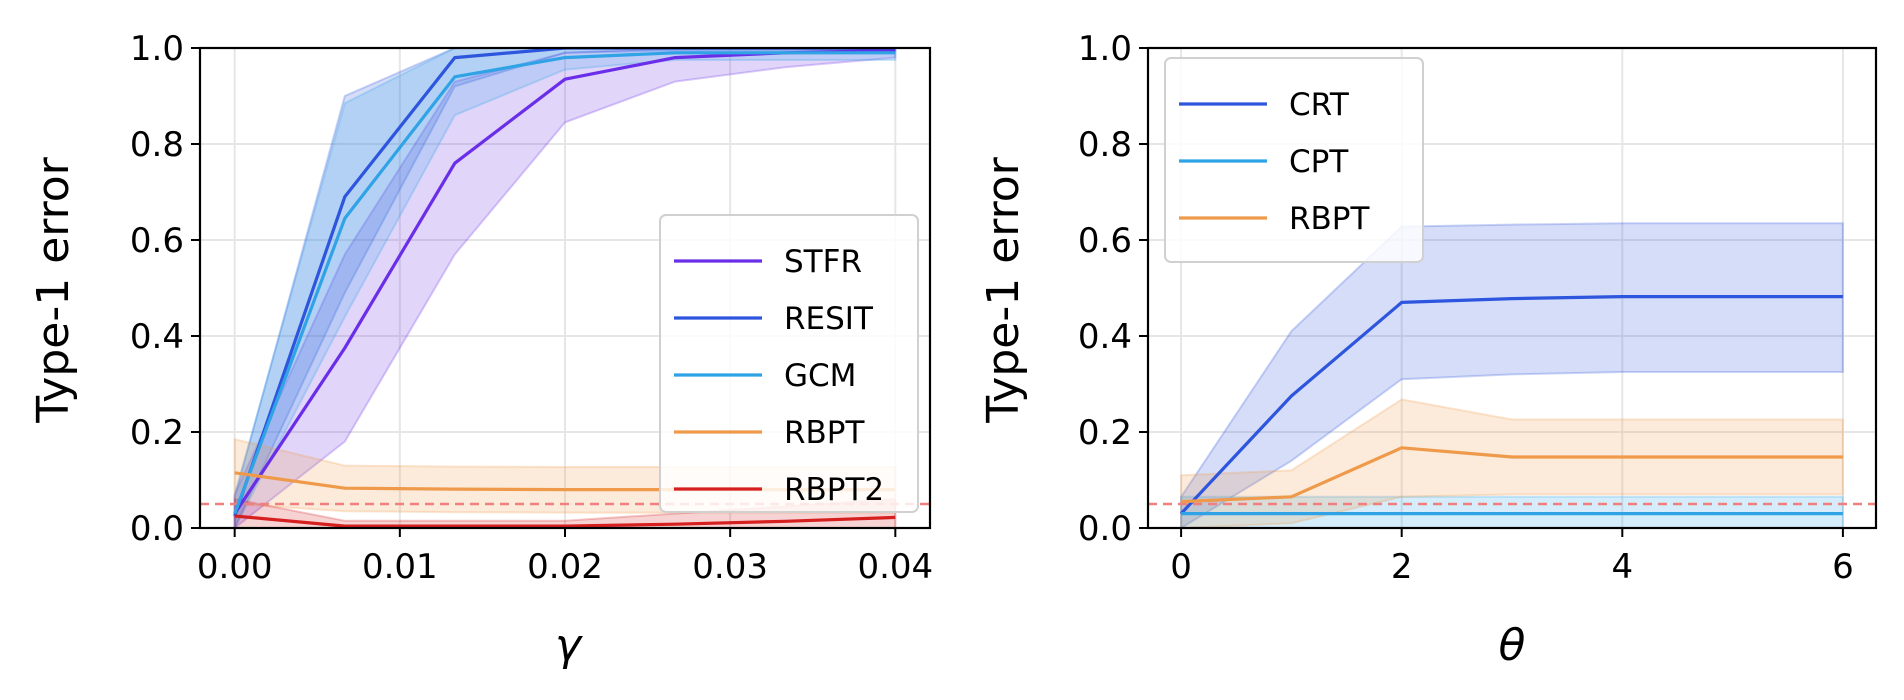  I want to click on legend-label-rbpt2: RBPT2, so click(834, 490).